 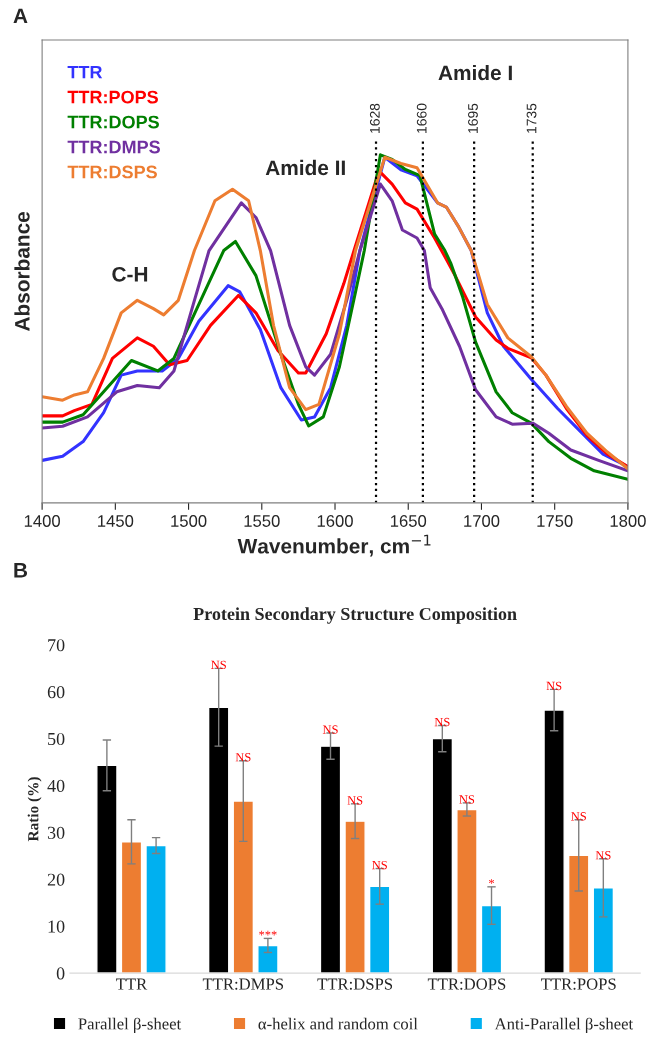 I want to click on y-tick-label: 70, so click(x=56, y=645).